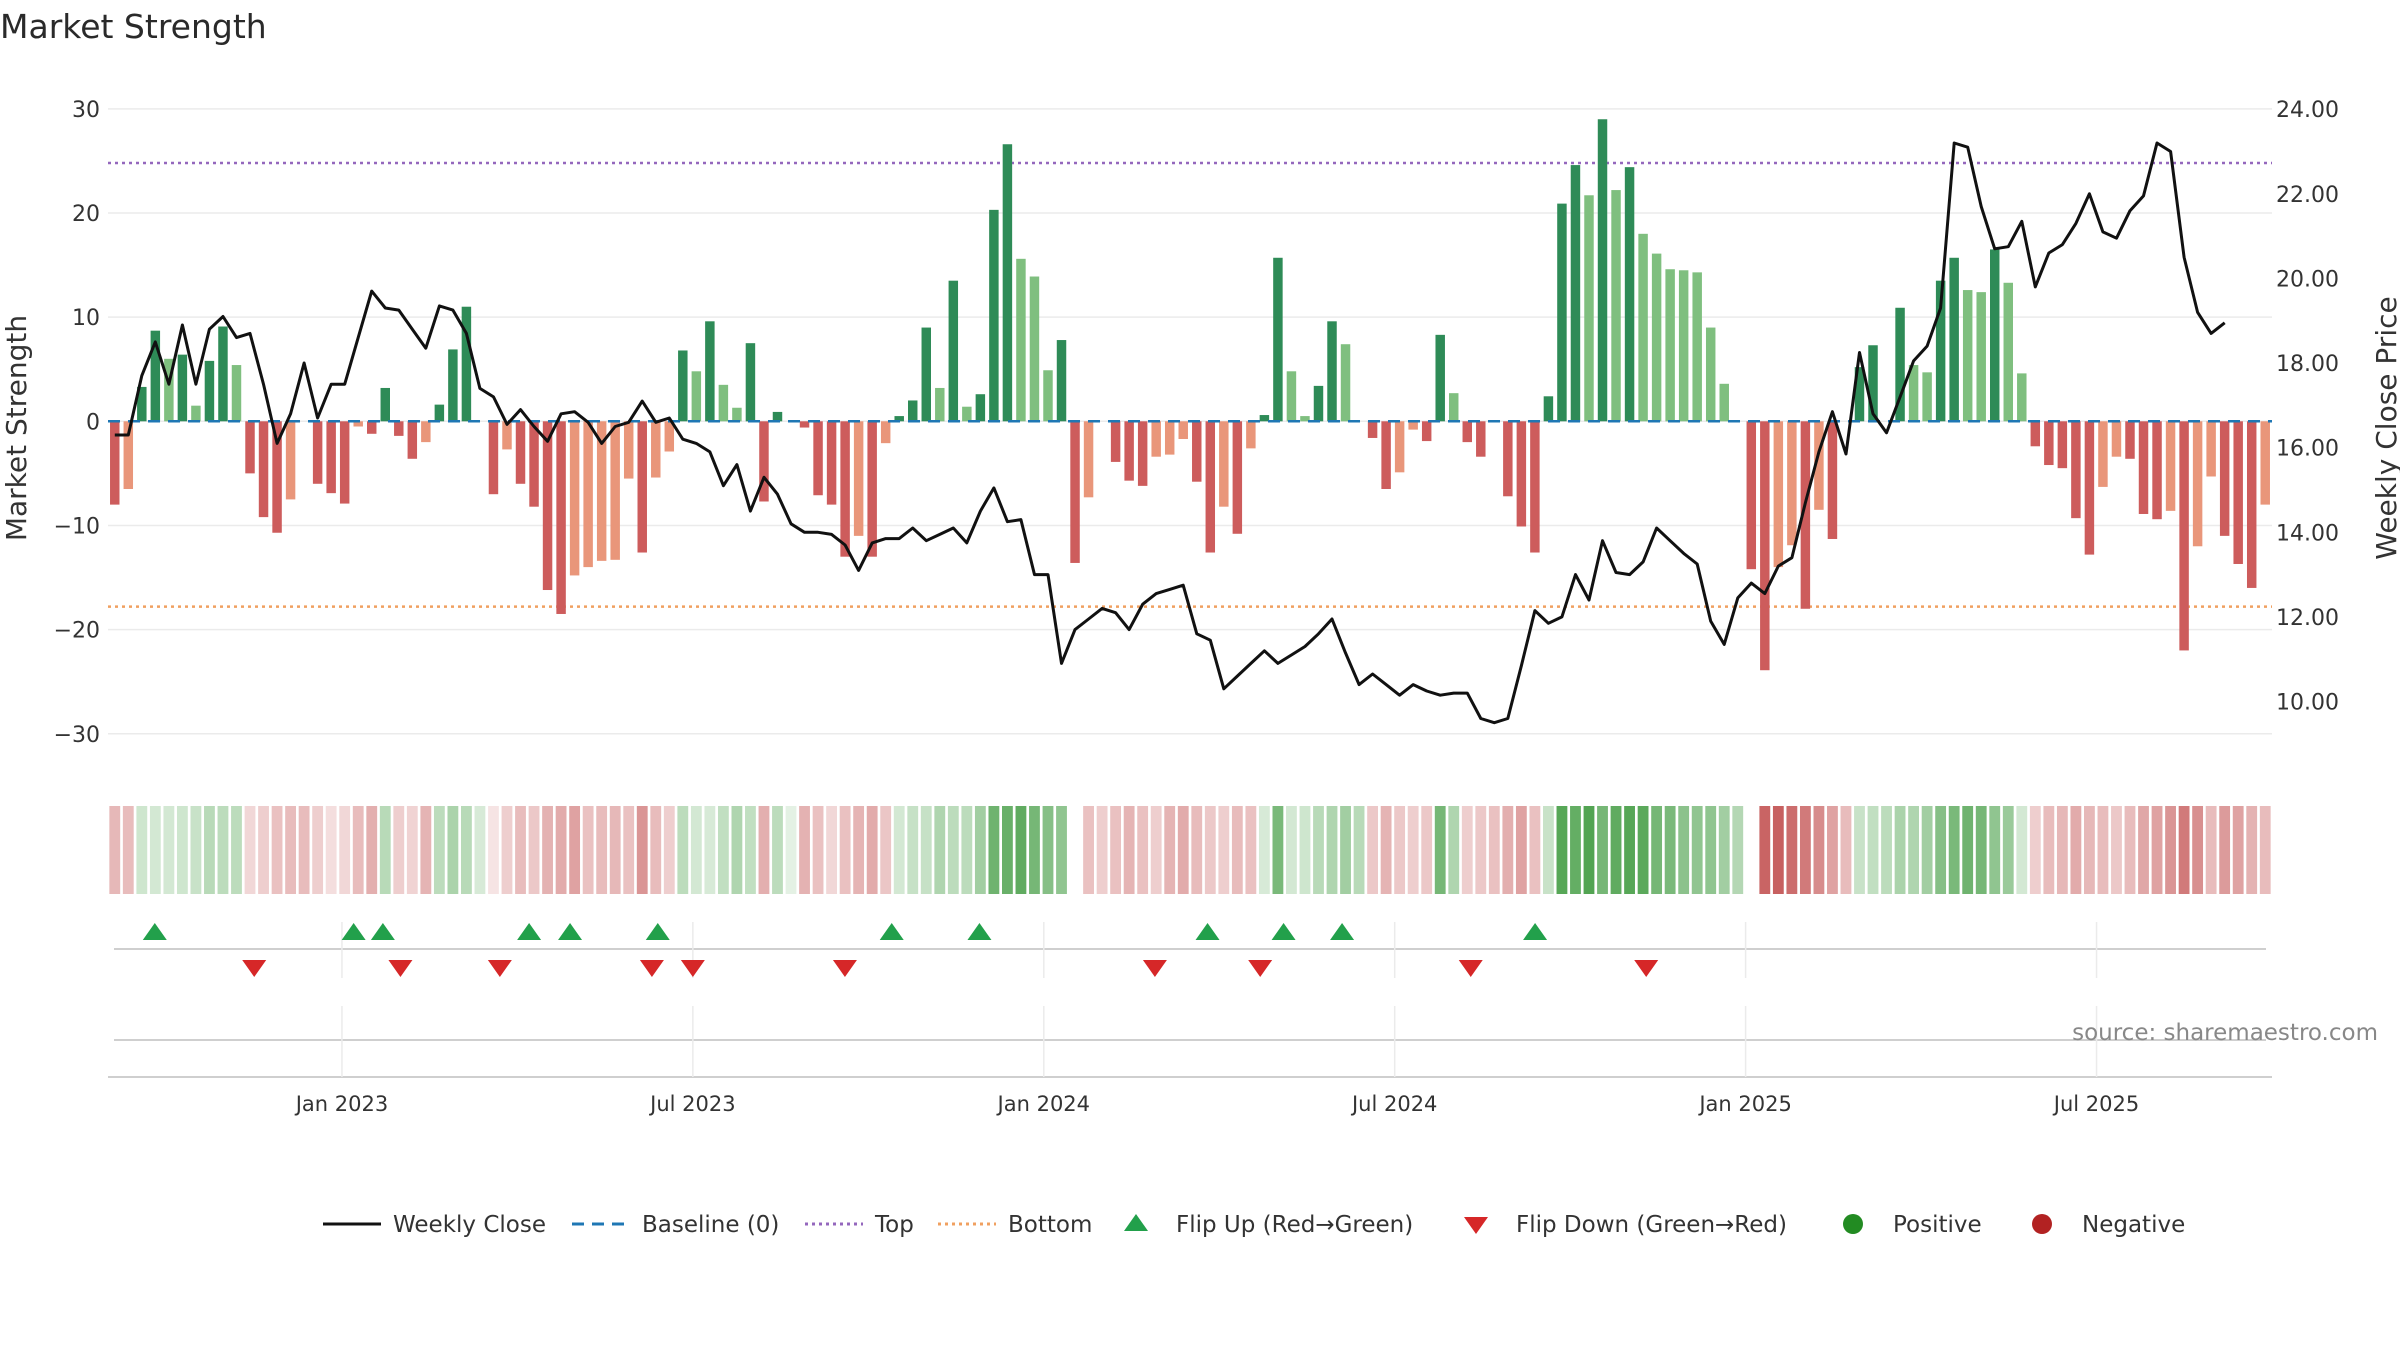  I want to click on legend-item: Positive, so click(1912, 1225).